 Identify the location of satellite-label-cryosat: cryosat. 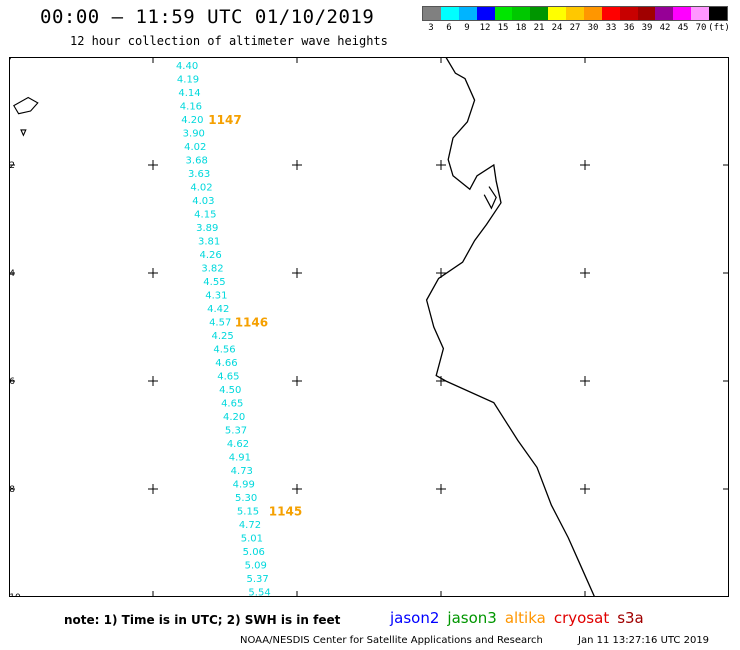
(581, 618).